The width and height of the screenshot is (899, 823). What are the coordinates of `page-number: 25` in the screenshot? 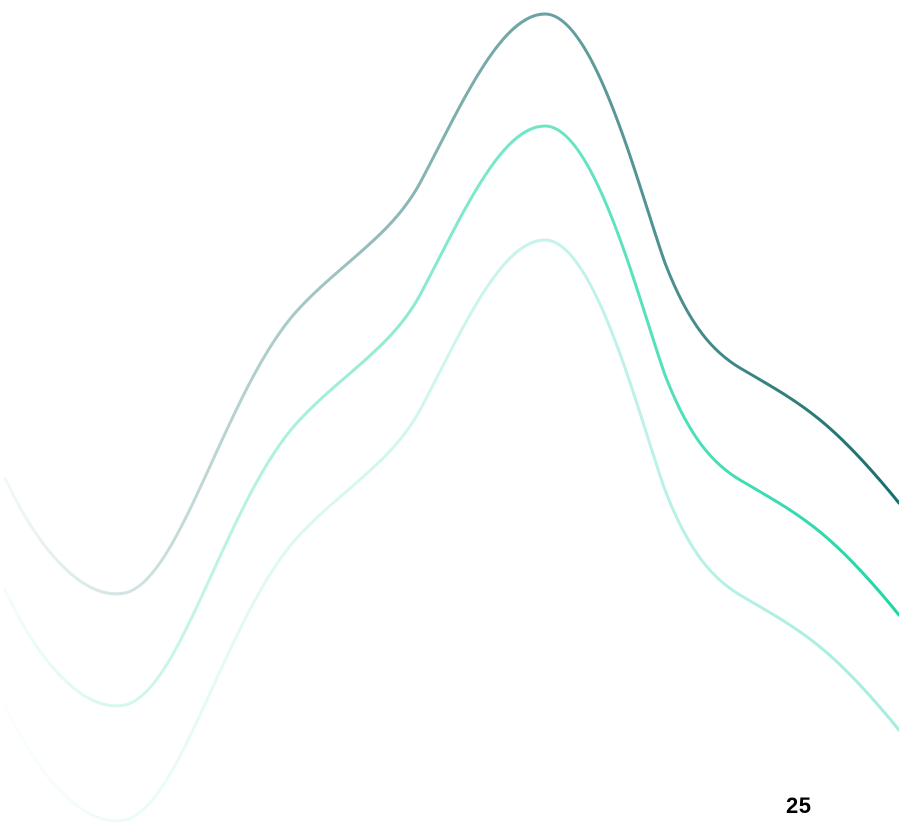 It's located at (799, 805).